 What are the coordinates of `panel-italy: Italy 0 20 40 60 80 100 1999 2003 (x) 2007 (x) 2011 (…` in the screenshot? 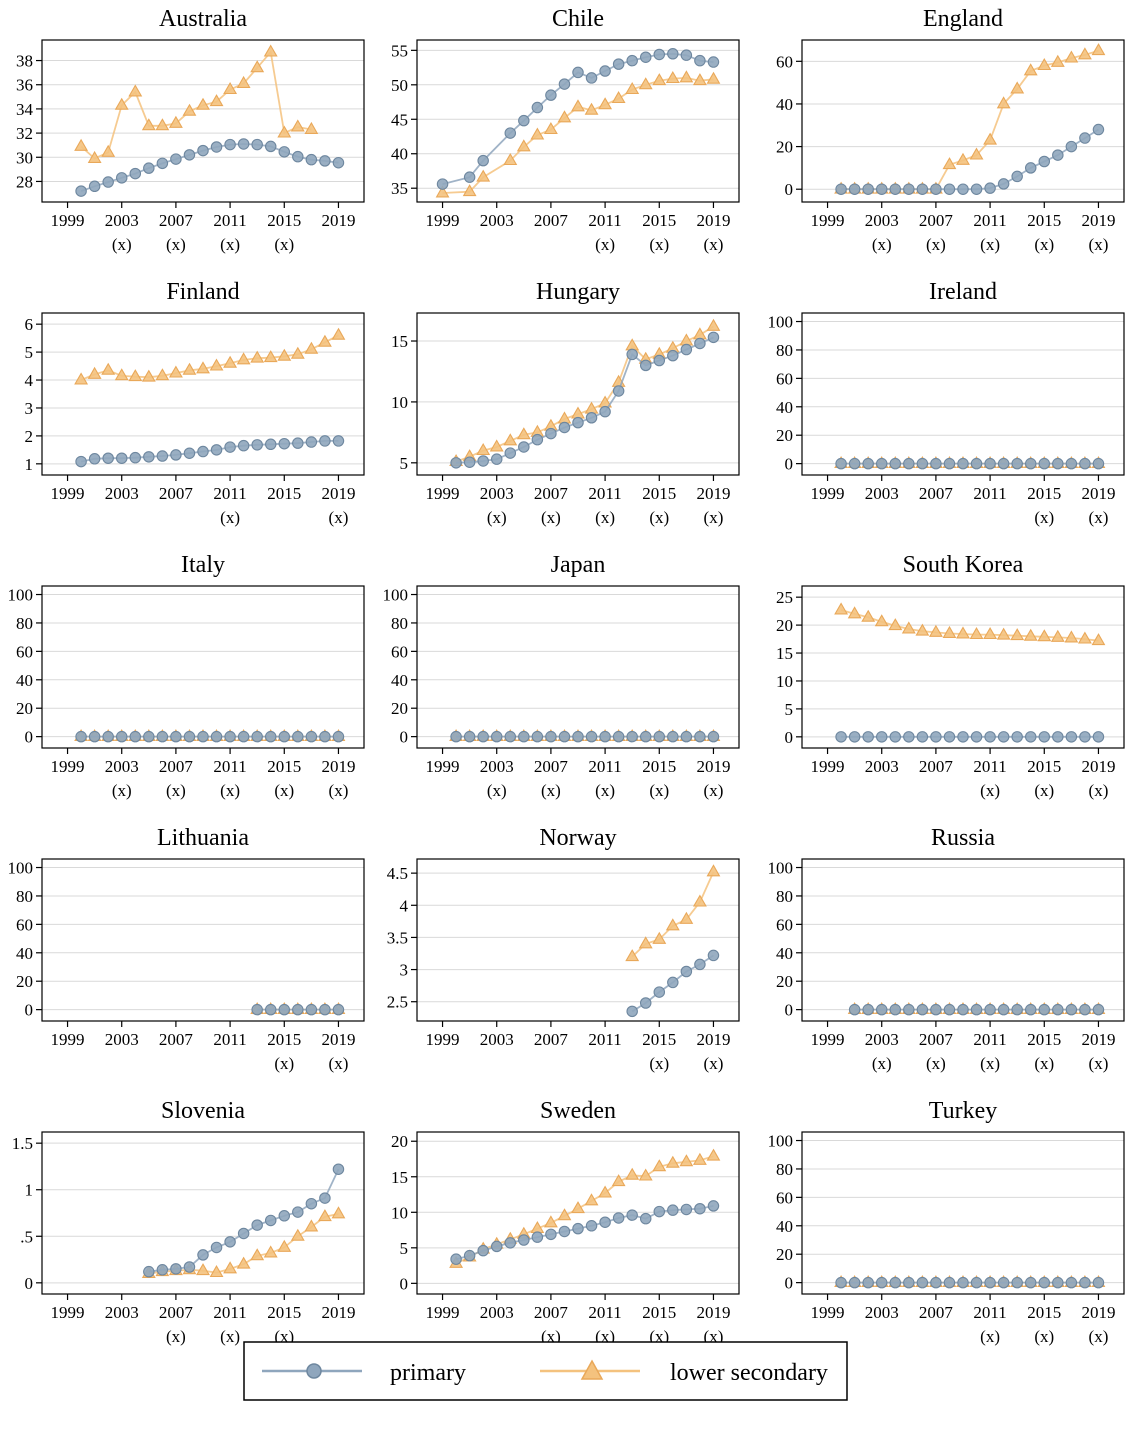 It's located at (186, 676).